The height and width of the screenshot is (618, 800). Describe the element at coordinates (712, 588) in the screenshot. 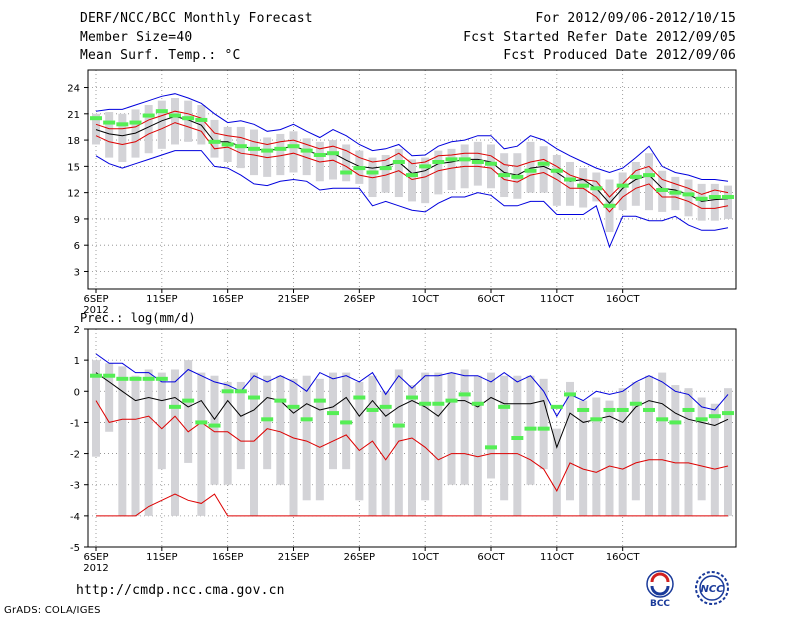

I see `ncc-logo: NCC` at that location.